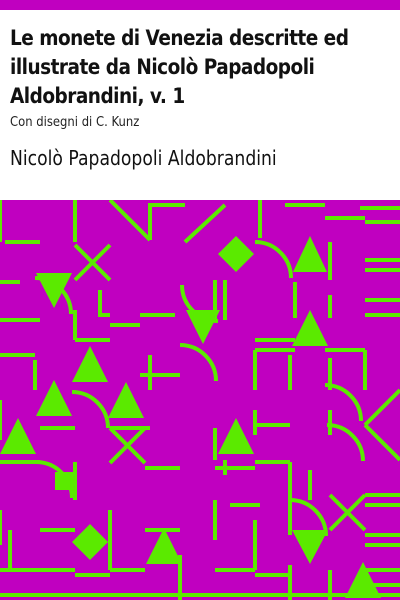  What do you see at coordinates (143, 158) in the screenshot?
I see `book-author: Nicolò Papadopoli Aldobrandini` at bounding box center [143, 158].